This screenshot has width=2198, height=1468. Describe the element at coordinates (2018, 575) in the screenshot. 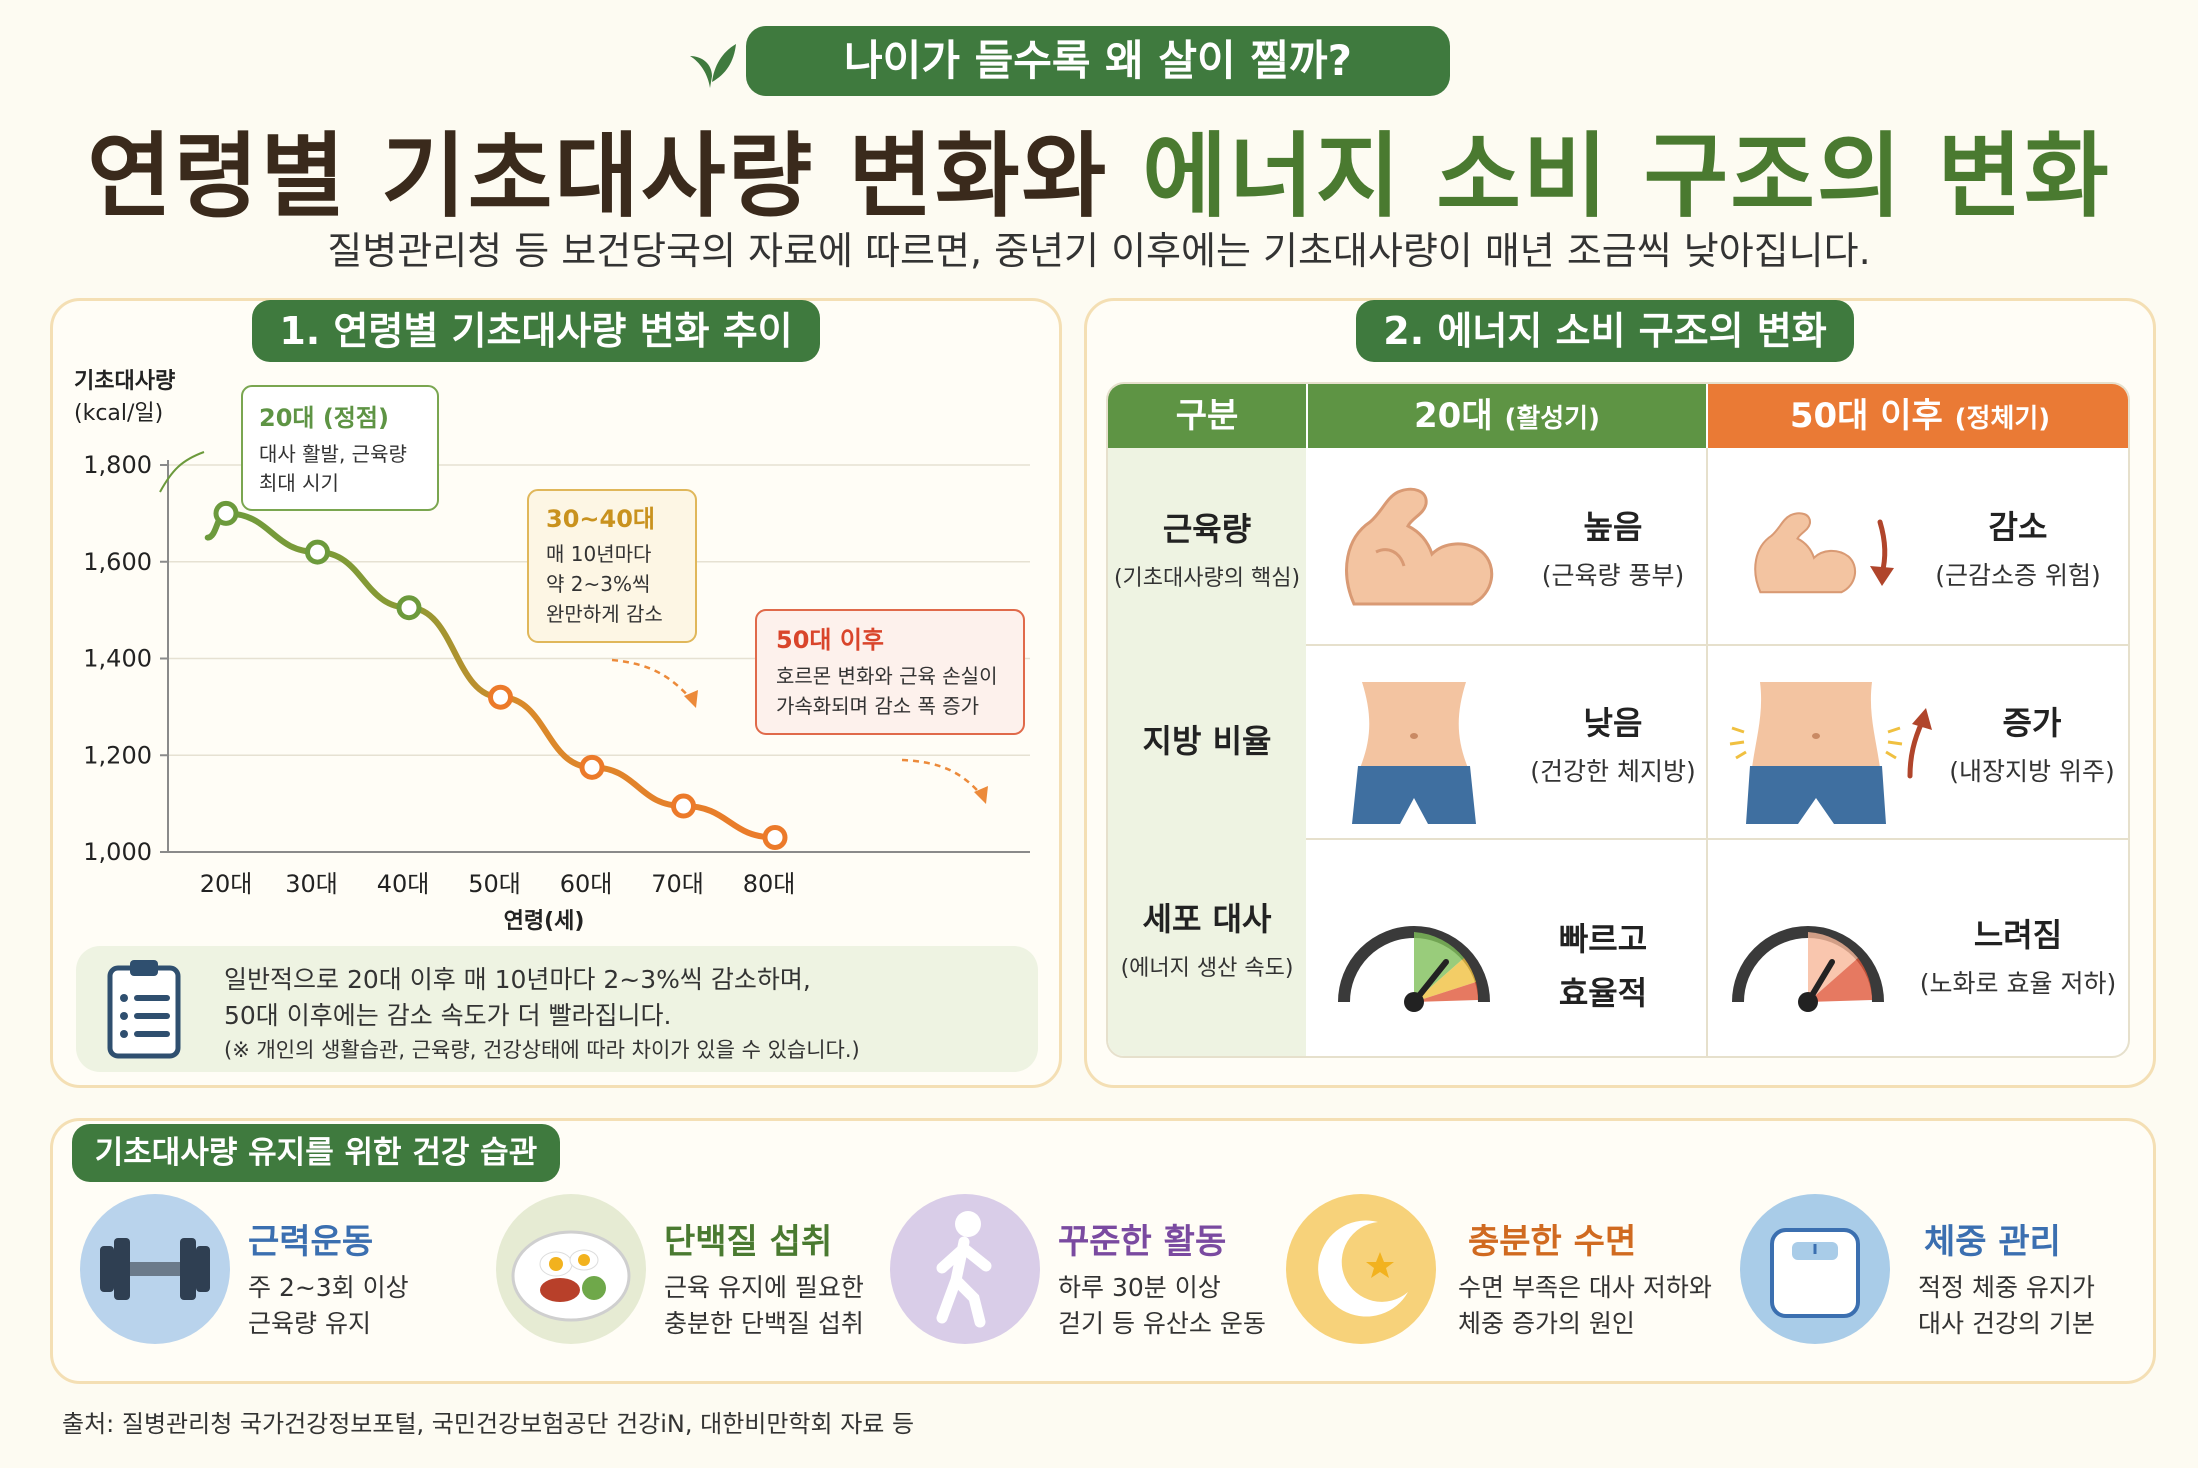

I see `muscle-50s-sub: (근감소증 위험)` at that location.